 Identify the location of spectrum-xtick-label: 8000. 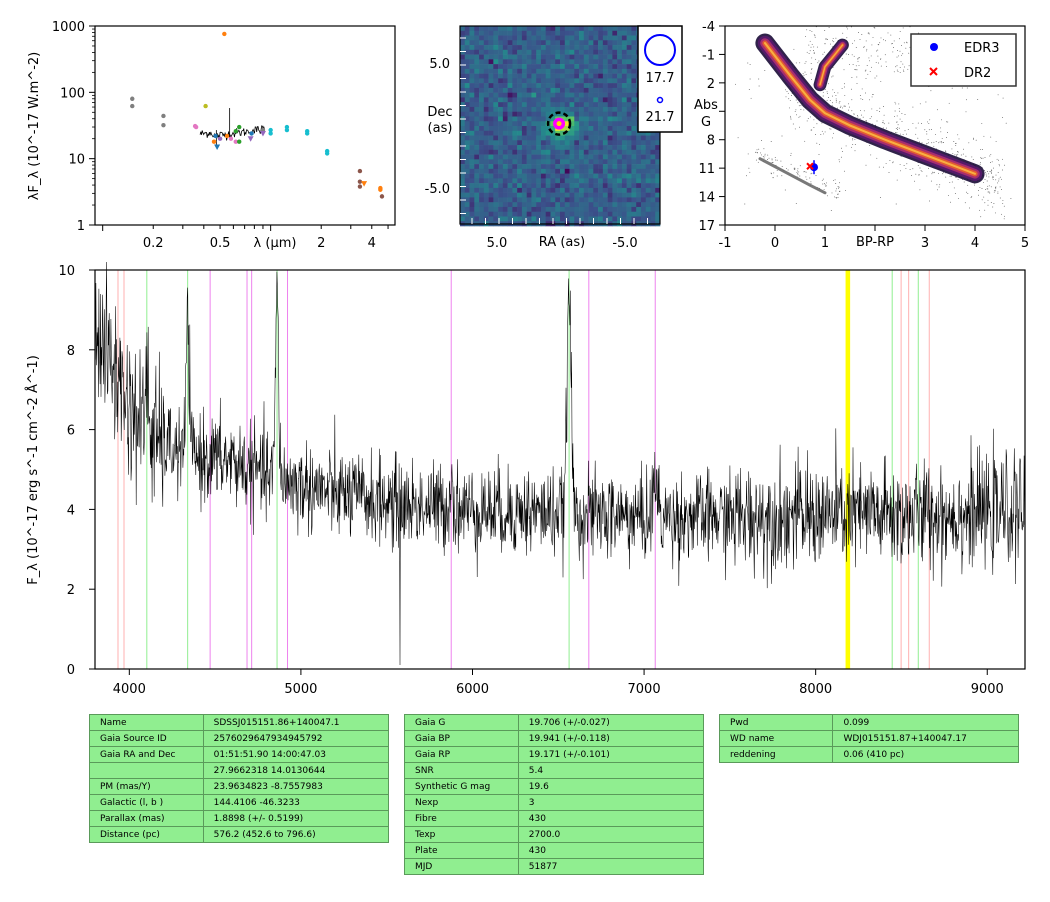
(815, 689).